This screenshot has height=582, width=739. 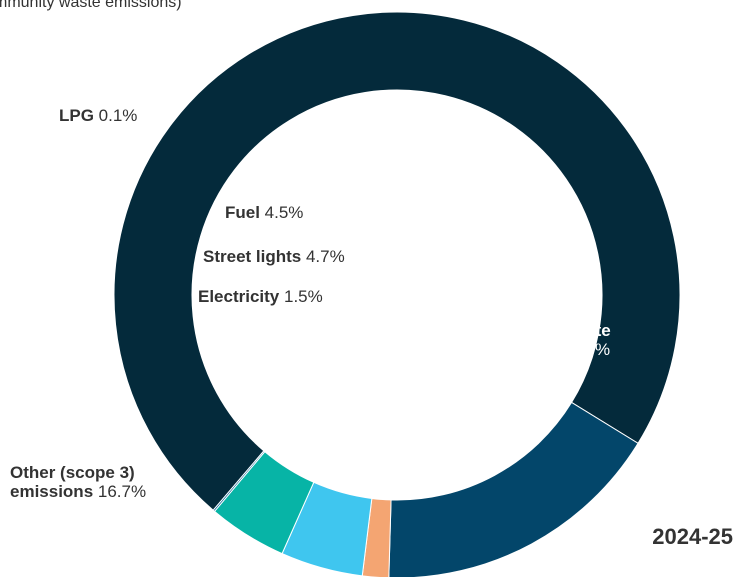 I want to click on slice-lpg, so click(x=239, y=481).